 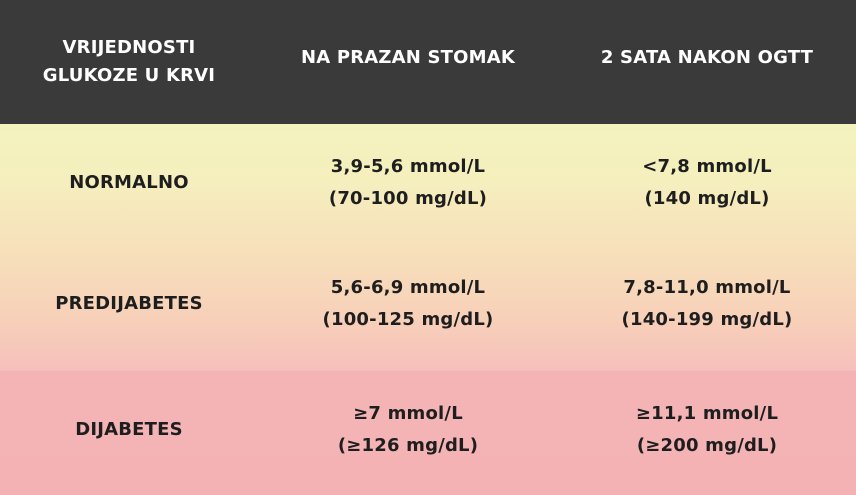 I want to click on row-label-prediabetes-text: PREDIJABETES, so click(x=129, y=303).